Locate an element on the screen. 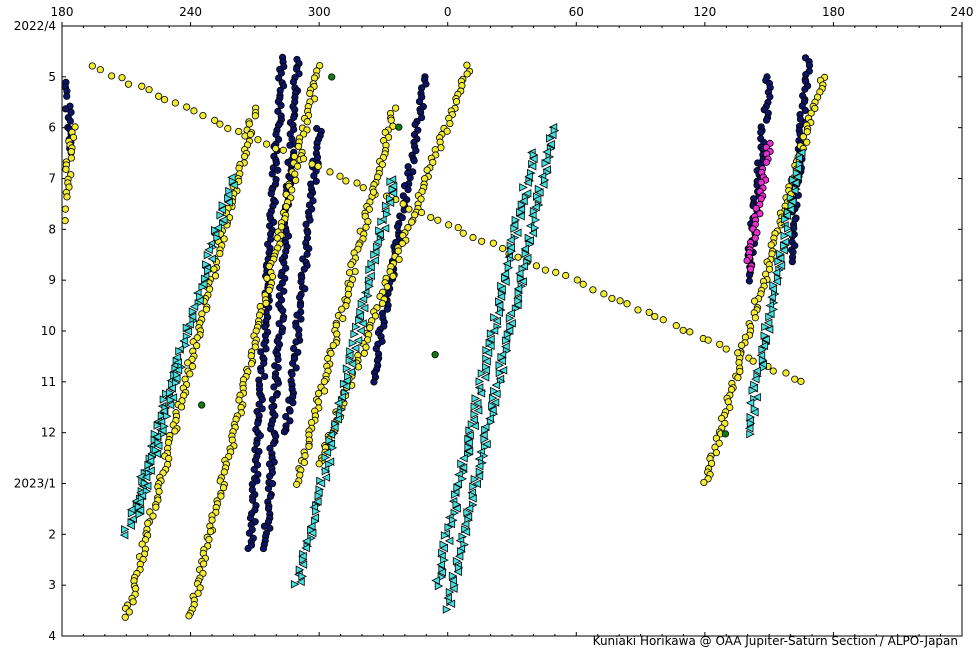 The width and height of the screenshot is (980, 654). x-tick-label: 60 is located at coordinates (576, 12).